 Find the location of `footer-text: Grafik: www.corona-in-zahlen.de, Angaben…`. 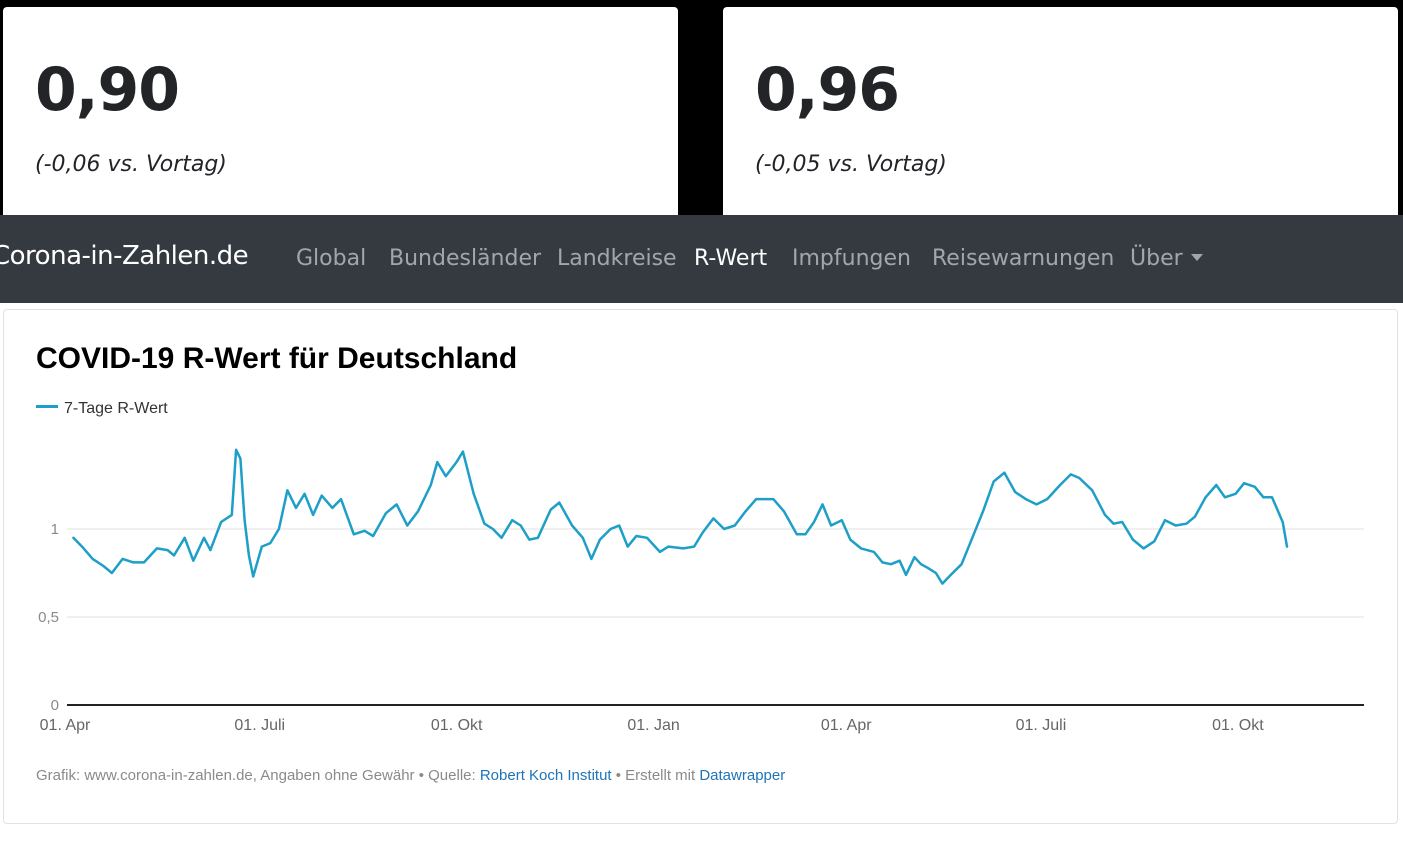

footer-text: Grafik: www.corona-in-zahlen.de, Angaben… is located at coordinates (258, 775).